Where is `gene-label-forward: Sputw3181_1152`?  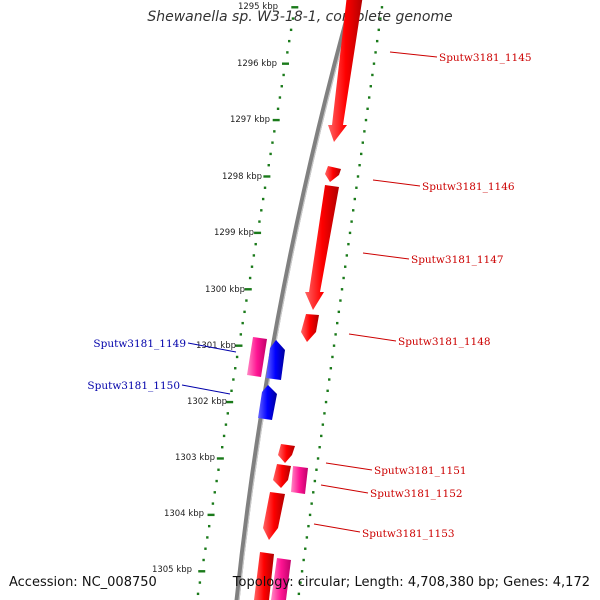 gene-label-forward: Sputw3181_1152 is located at coordinates (416, 494).